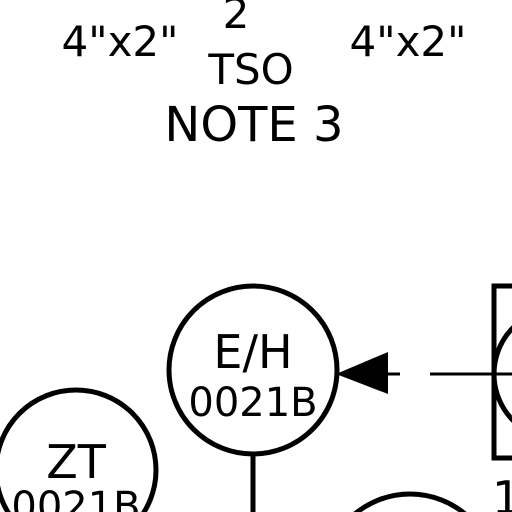 The height and width of the screenshot is (512, 512). What do you see at coordinates (408, 41) in the screenshot?
I see `pipe-size-right: 4"x2"` at bounding box center [408, 41].